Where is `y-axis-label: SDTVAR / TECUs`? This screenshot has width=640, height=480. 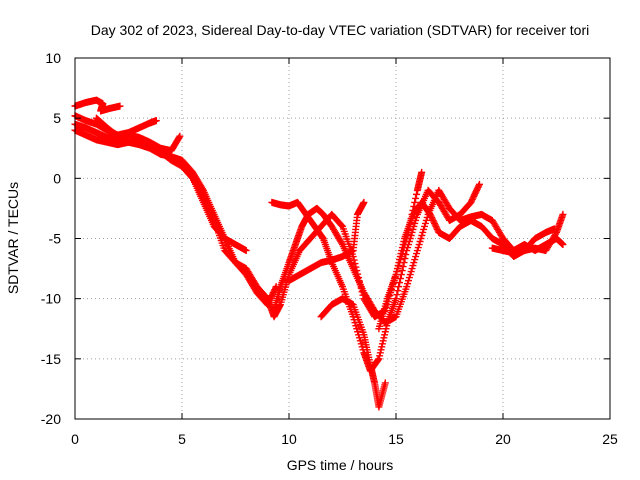 y-axis-label: SDTVAR / TECUs is located at coordinates (13, 238).